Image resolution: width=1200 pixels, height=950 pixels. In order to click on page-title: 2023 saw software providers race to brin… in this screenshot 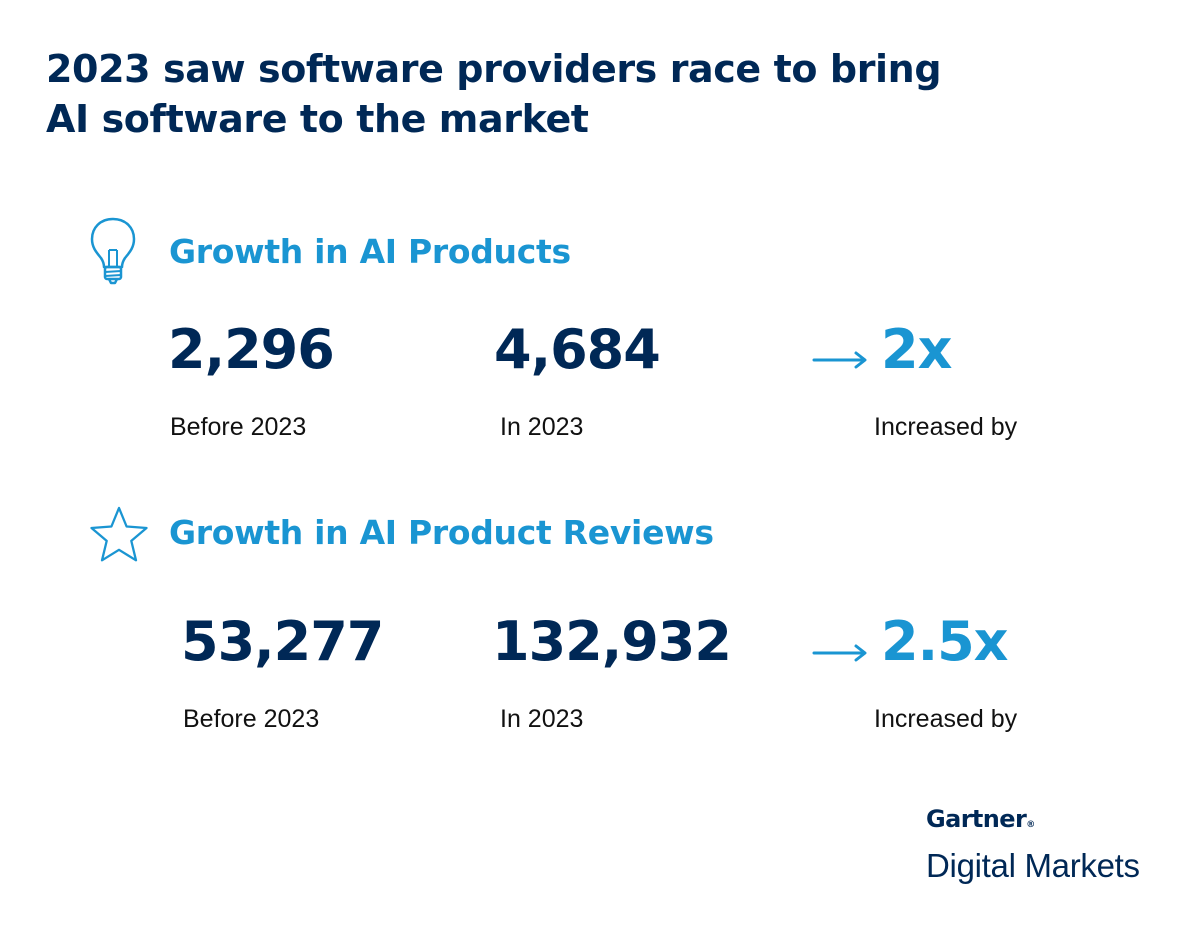, I will do `click(494, 94)`.